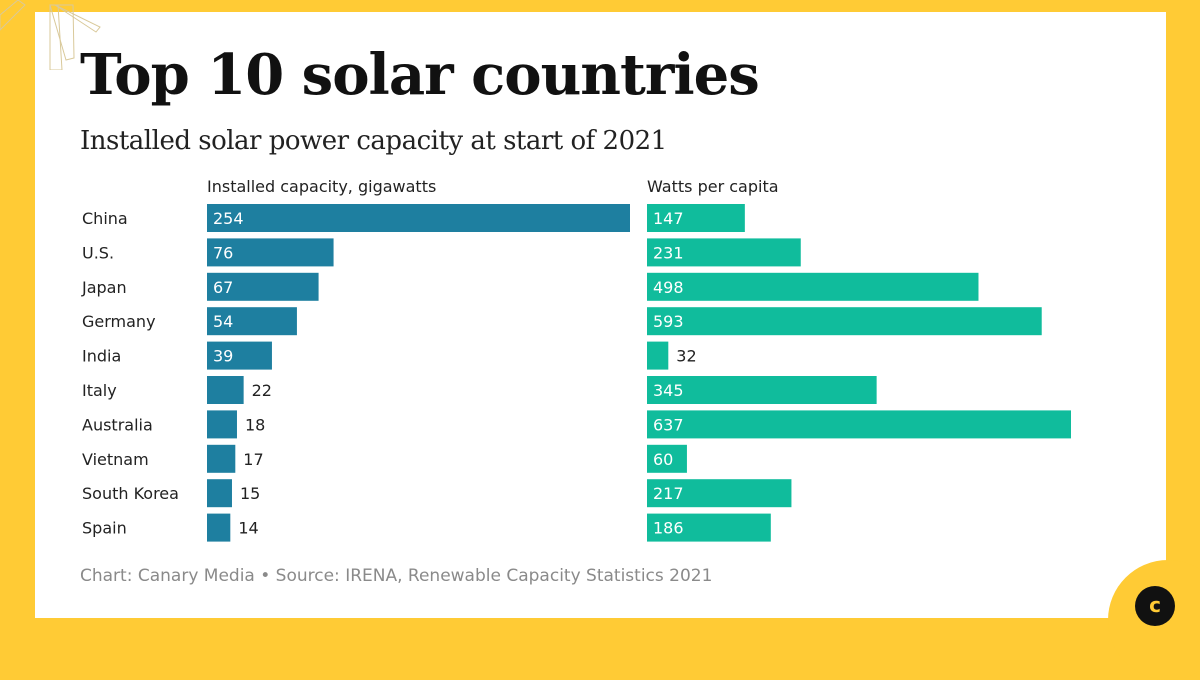 This screenshot has width=1200, height=680. I want to click on capacity-value-label: 22, so click(262, 390).